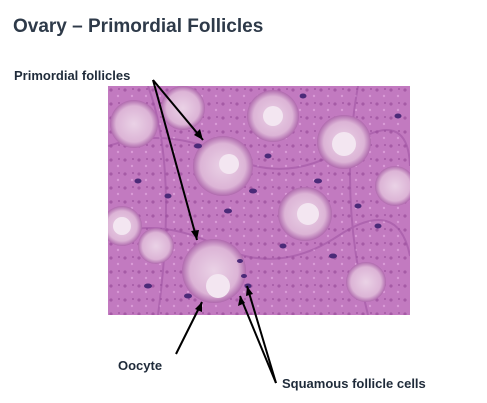  What do you see at coordinates (261, 334) in the screenshot?
I see `arrow-to-follicle-cell-right` at bounding box center [261, 334].